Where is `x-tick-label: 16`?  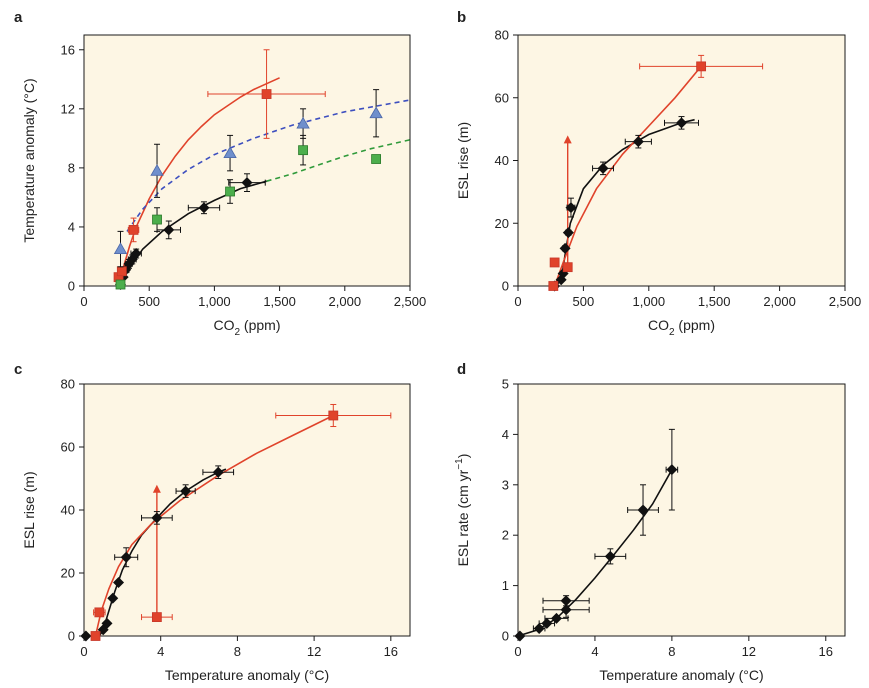
x-tick-label: 16 is located at coordinates (826, 651).